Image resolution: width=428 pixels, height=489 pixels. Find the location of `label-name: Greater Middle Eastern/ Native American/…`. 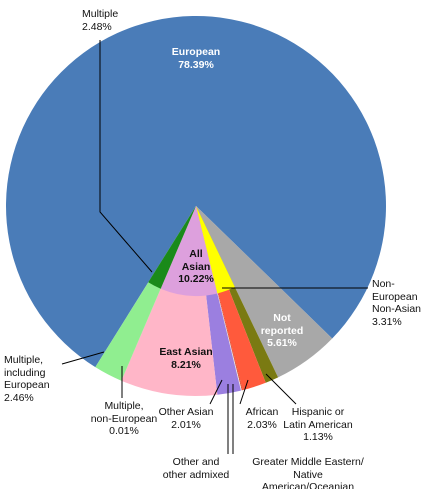

label-name: Greater Middle Eastern/ Native American/… is located at coordinates (308, 472).